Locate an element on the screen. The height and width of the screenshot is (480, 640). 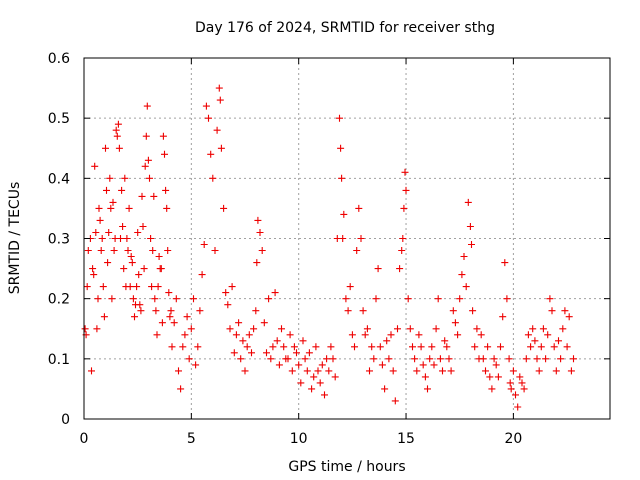
y-tick-label: 0.3 is located at coordinates (59, 240).